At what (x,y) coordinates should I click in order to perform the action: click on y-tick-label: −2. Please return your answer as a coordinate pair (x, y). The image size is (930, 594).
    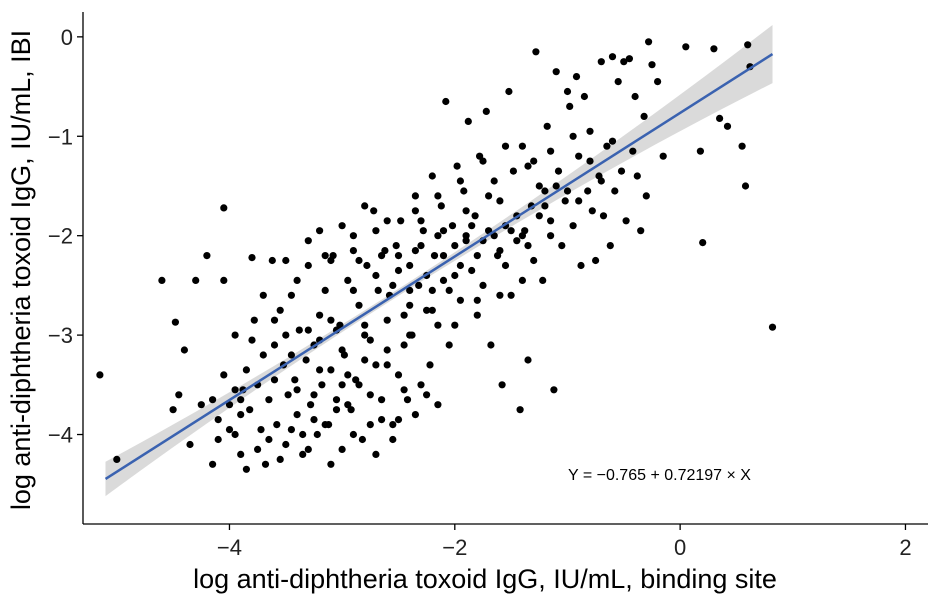
    Looking at the image, I should click on (60, 236).